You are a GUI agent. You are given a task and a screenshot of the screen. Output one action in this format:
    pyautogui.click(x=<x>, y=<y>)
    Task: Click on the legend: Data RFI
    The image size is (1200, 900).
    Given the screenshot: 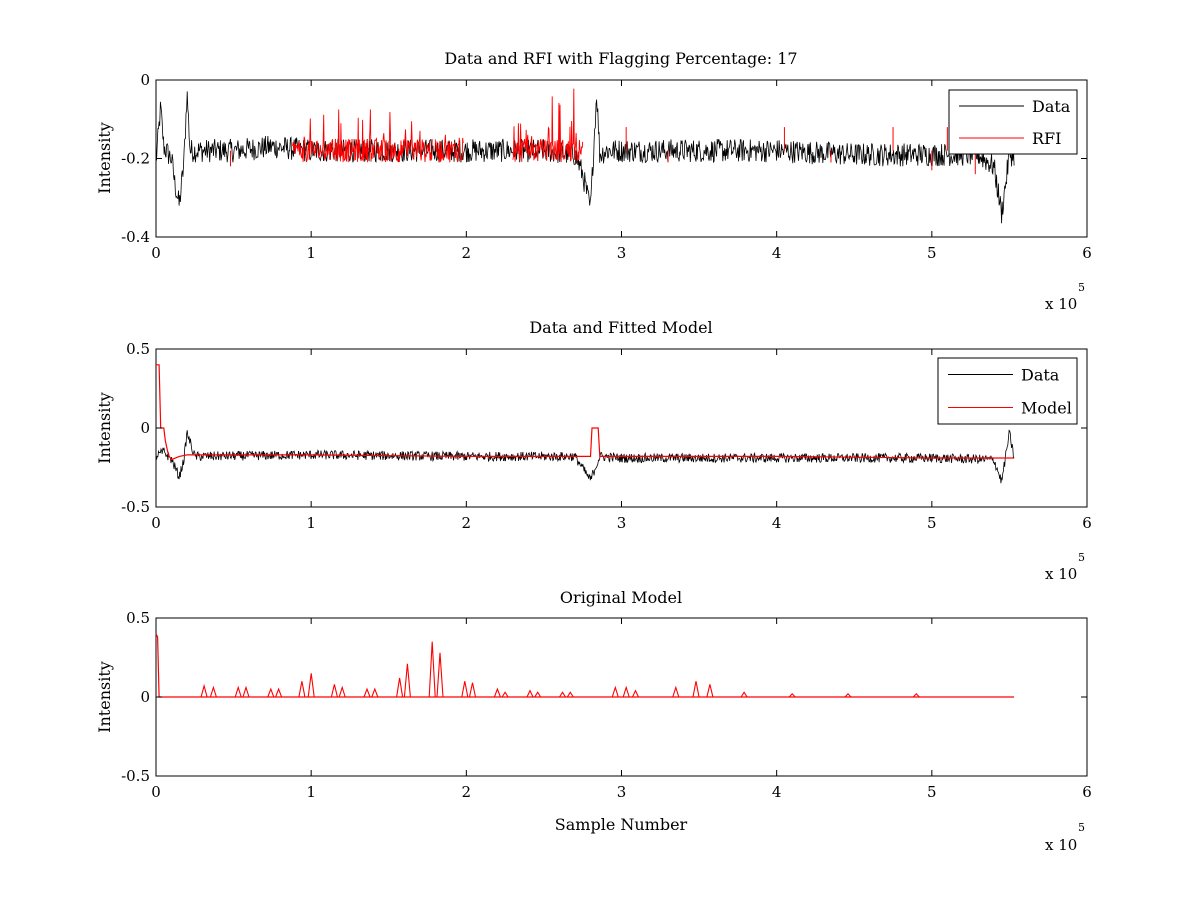 What is the action you would take?
    pyautogui.click(x=1013, y=122)
    